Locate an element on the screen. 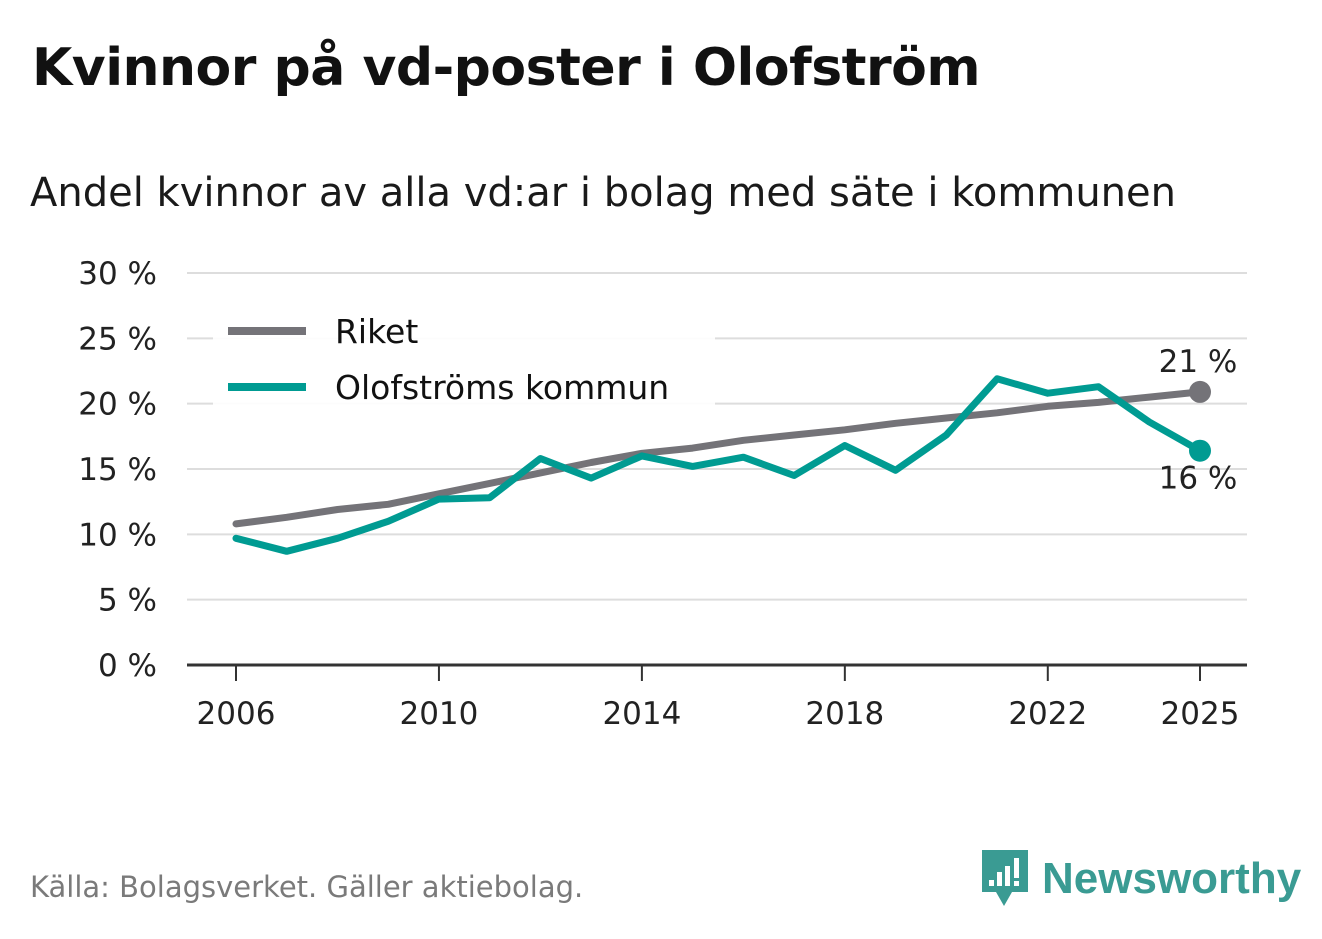 Image resolution: width=1322 pixels, height=939 pixels. legend-label-kommun: Olofströms kommun is located at coordinates (502, 387).